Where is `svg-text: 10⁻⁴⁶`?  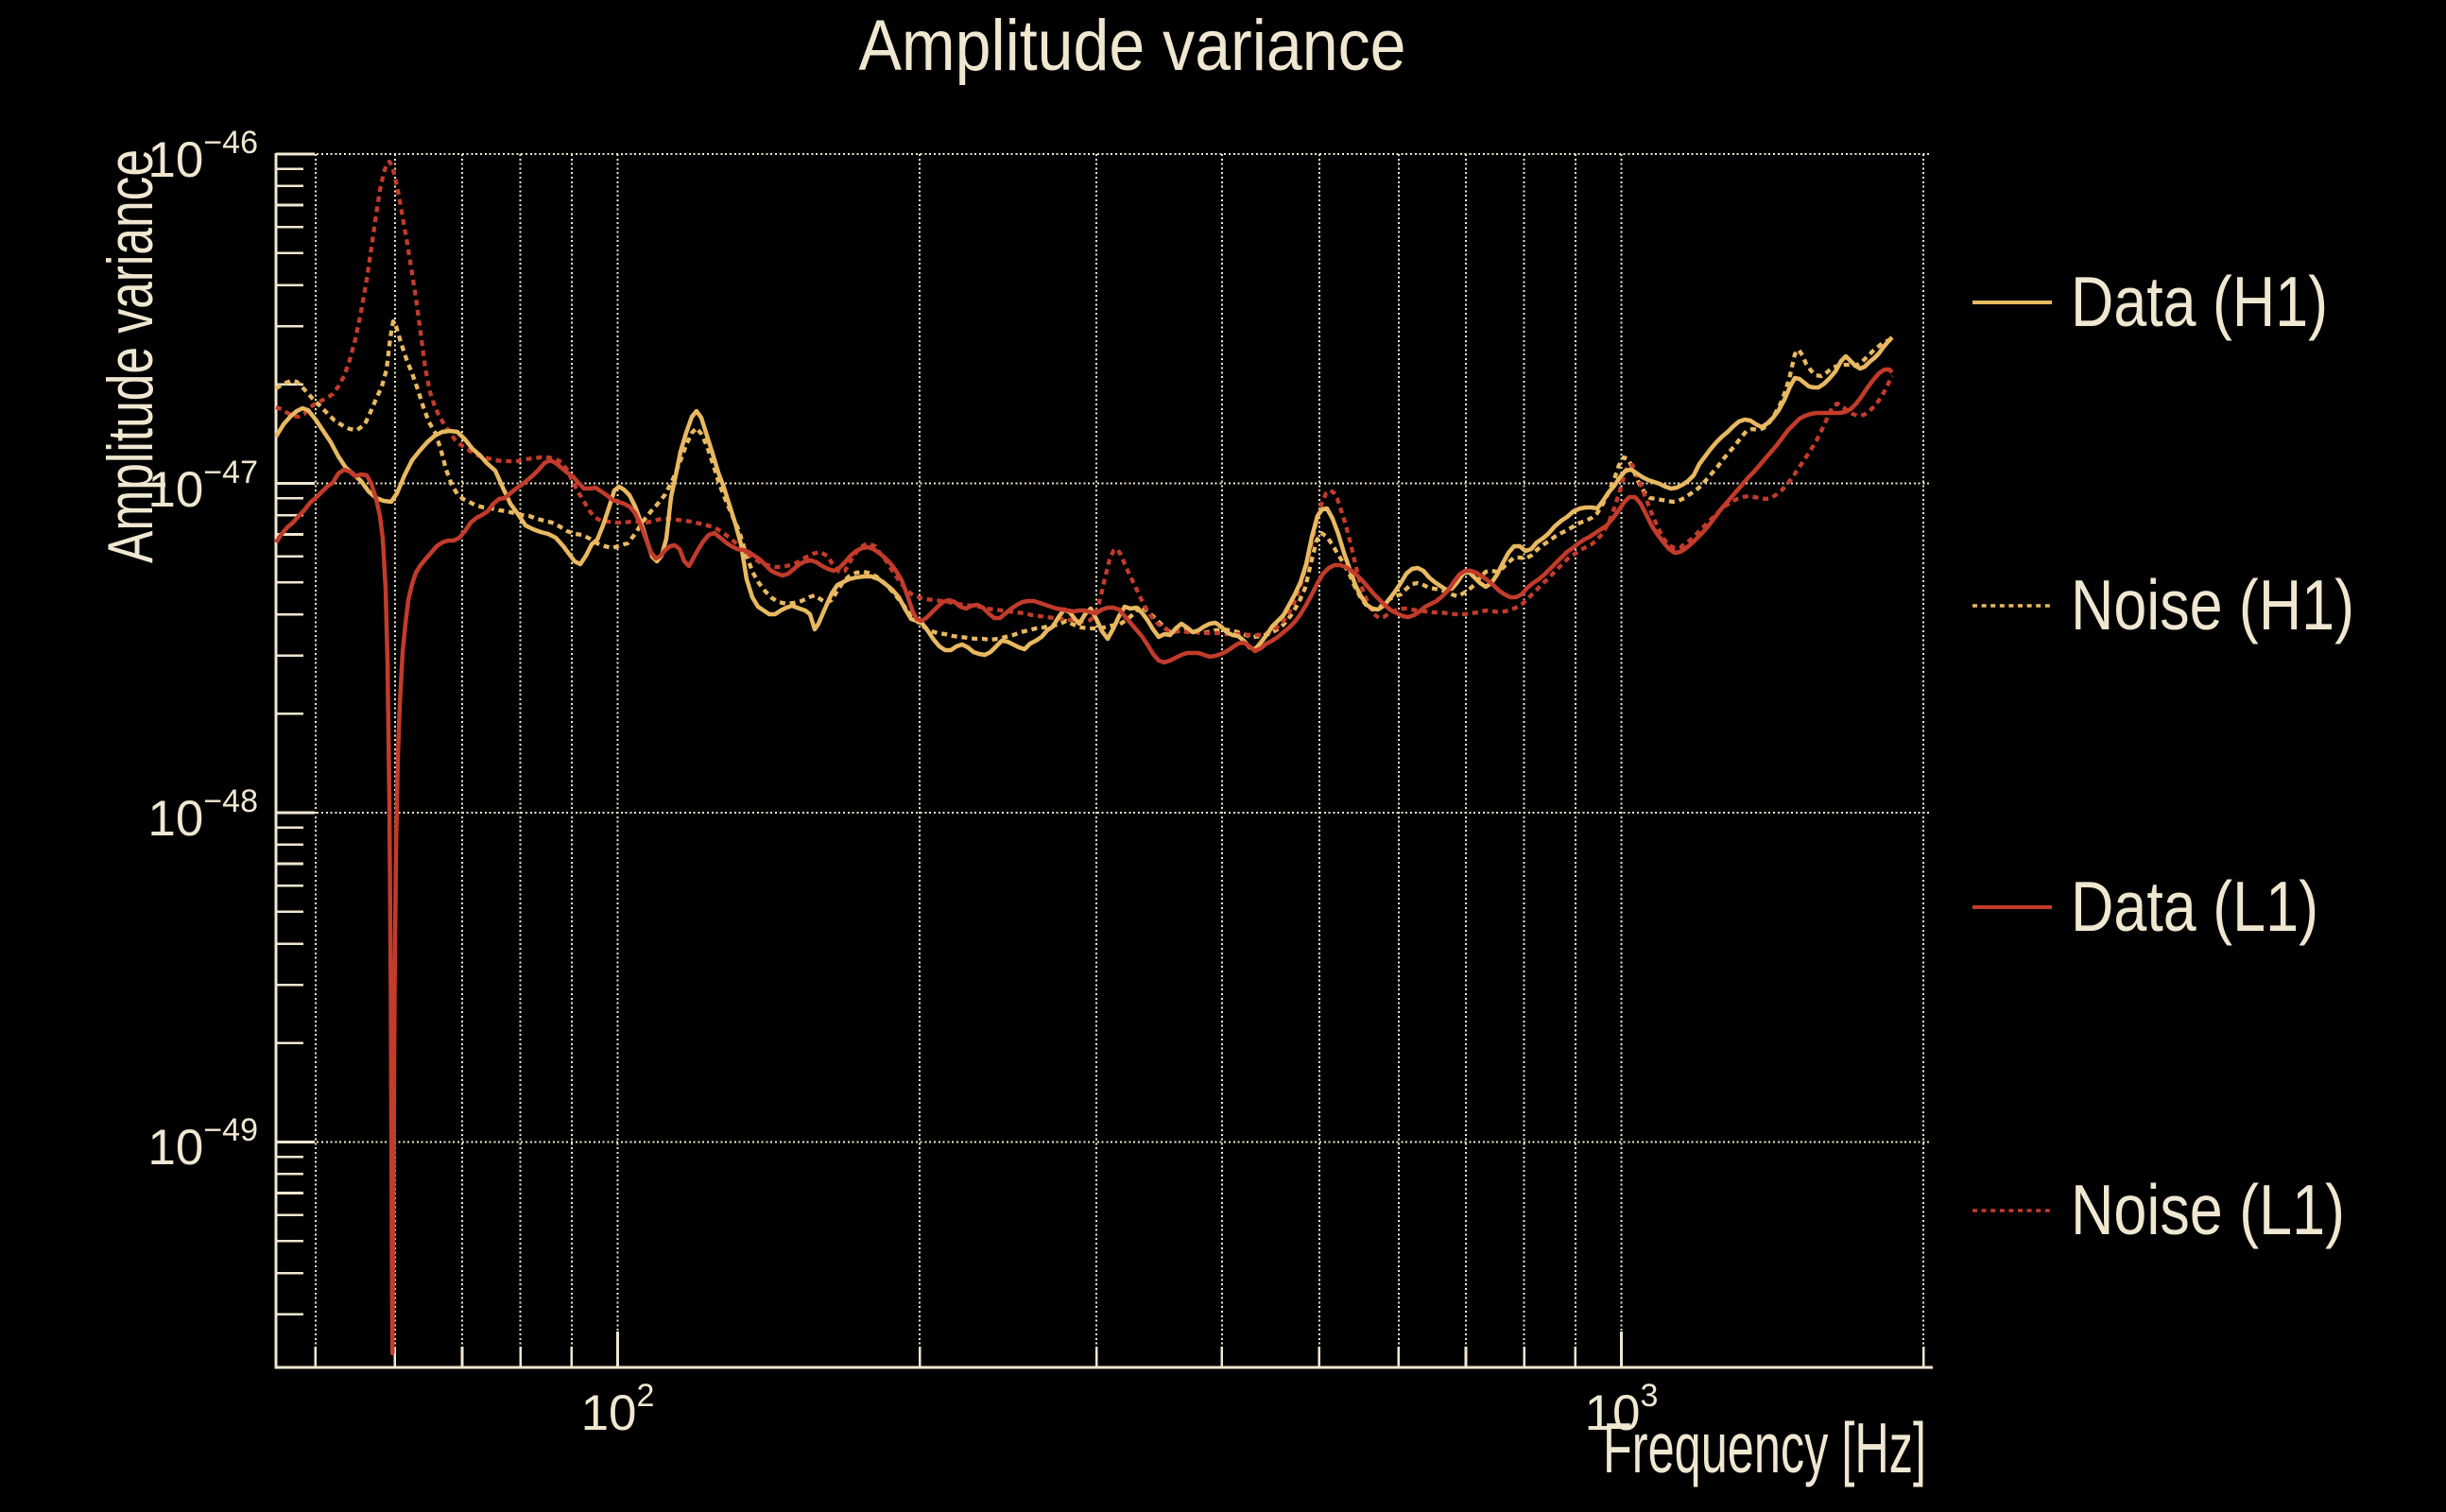
svg-text: 10⁻⁴⁶ is located at coordinates (203, 156).